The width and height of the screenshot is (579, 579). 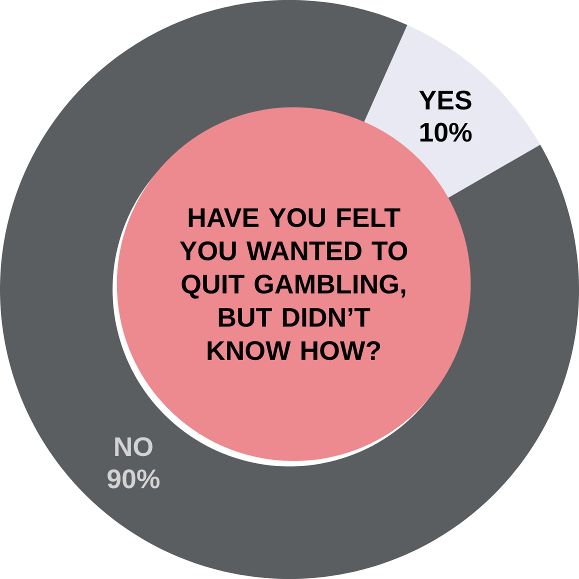 What do you see at coordinates (294, 284) in the screenshot?
I see `text: HAVE YOU FELT YOU WANTED TO QUIT GAMBLING, BUT DIDN’T KNOW HOW?` at bounding box center [294, 284].